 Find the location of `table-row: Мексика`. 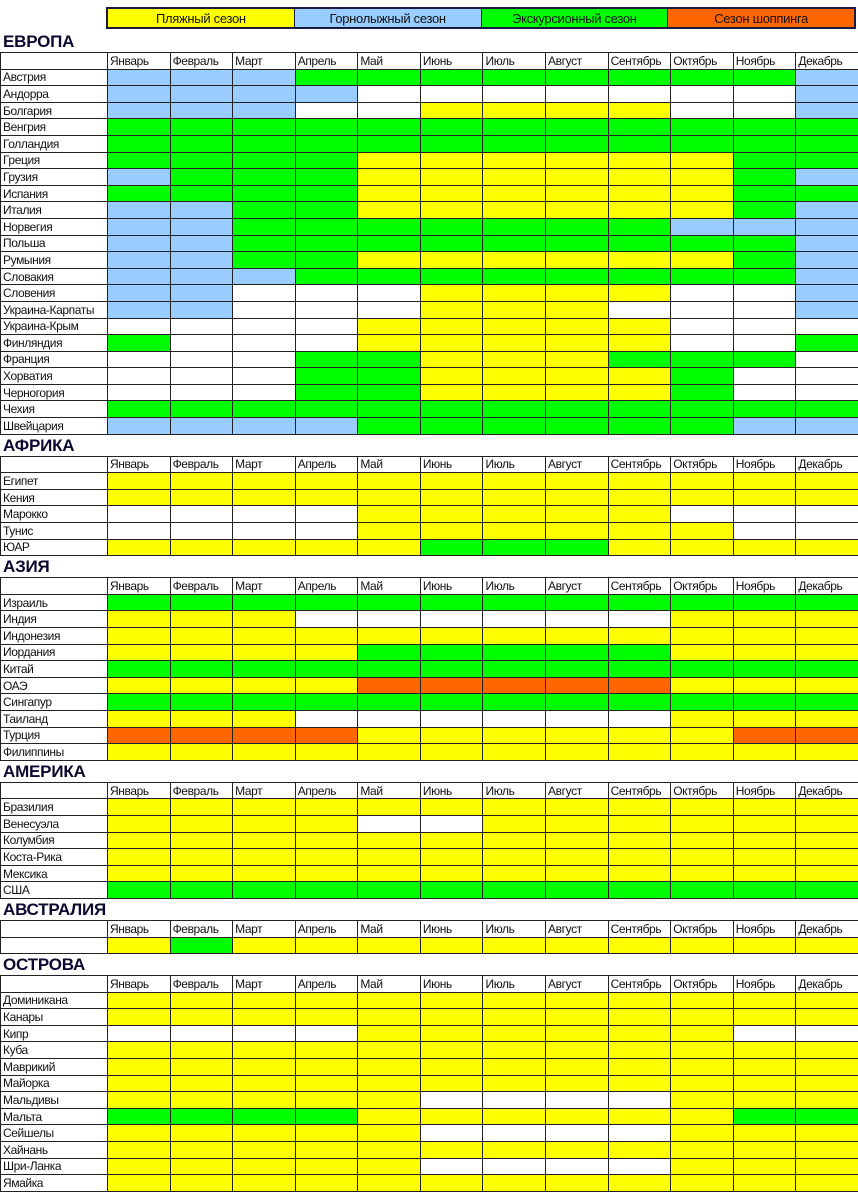

table-row: Мексика is located at coordinates (429, 873).